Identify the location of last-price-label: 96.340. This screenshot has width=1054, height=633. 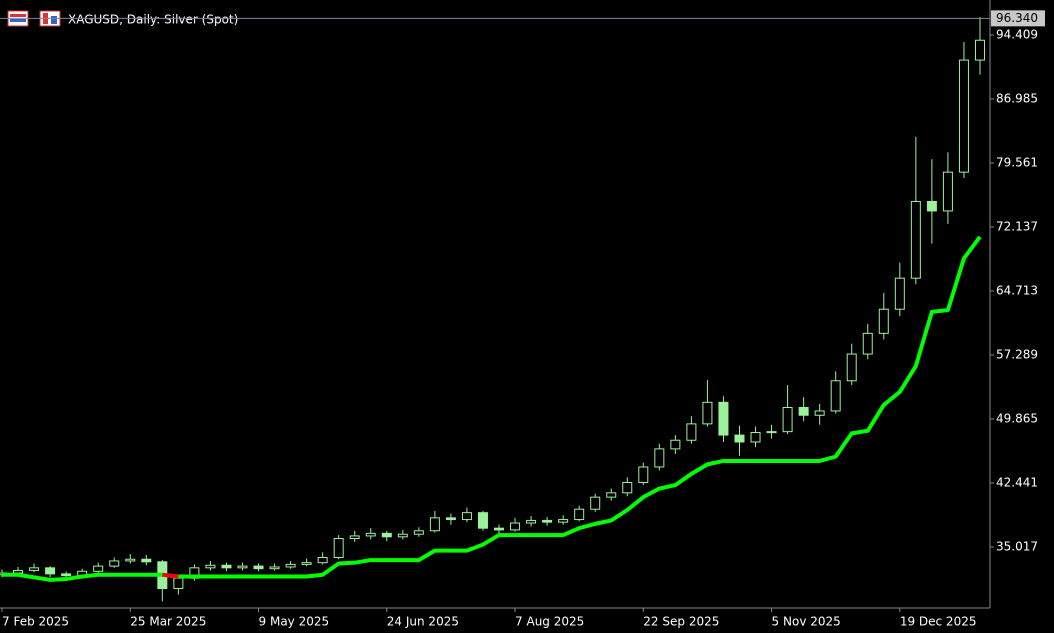
(1017, 18).